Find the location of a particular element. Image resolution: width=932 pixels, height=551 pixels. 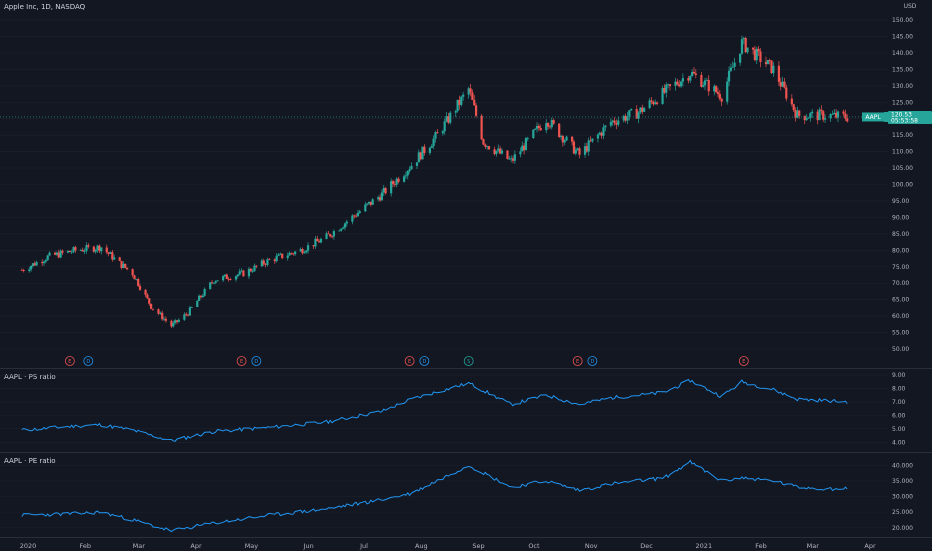

ratio-tick-label: 25.000 is located at coordinates (902, 512).